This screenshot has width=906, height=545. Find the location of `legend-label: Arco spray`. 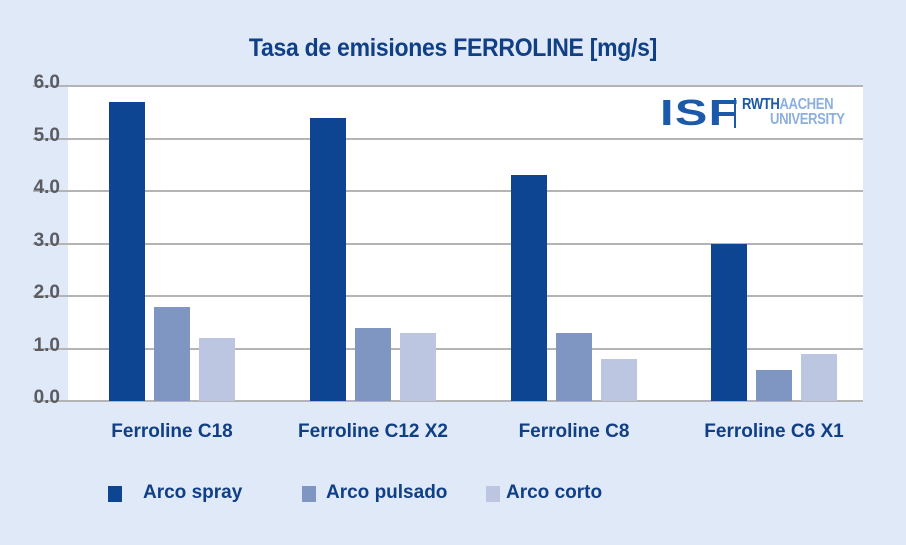

legend-label: Arco spray is located at coordinates (193, 492).